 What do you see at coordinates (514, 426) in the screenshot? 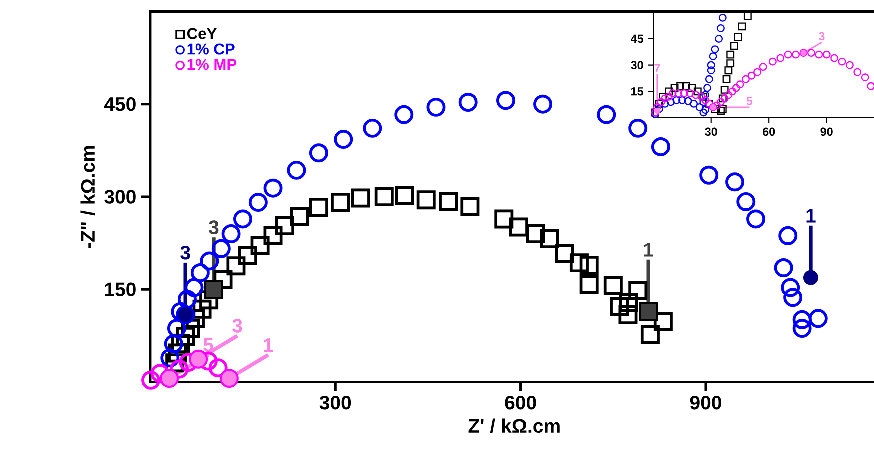
I see `x-axis-title: Z' / kΩ.cm` at bounding box center [514, 426].